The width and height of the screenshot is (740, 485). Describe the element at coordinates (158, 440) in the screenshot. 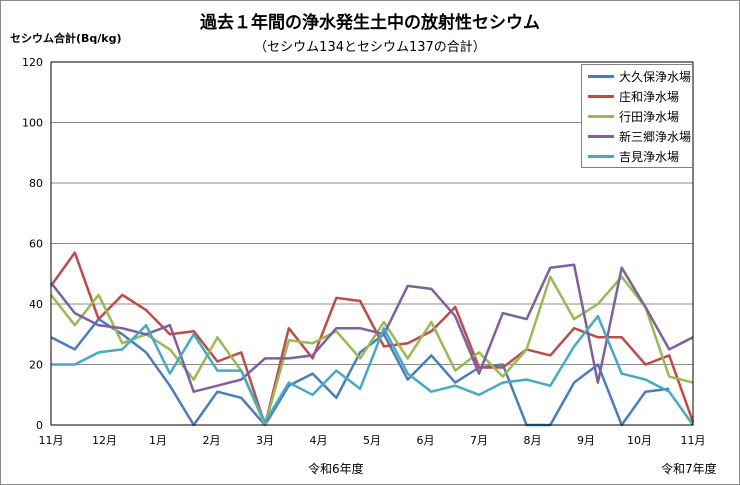

I see `x-tick-label: 1月` at that location.